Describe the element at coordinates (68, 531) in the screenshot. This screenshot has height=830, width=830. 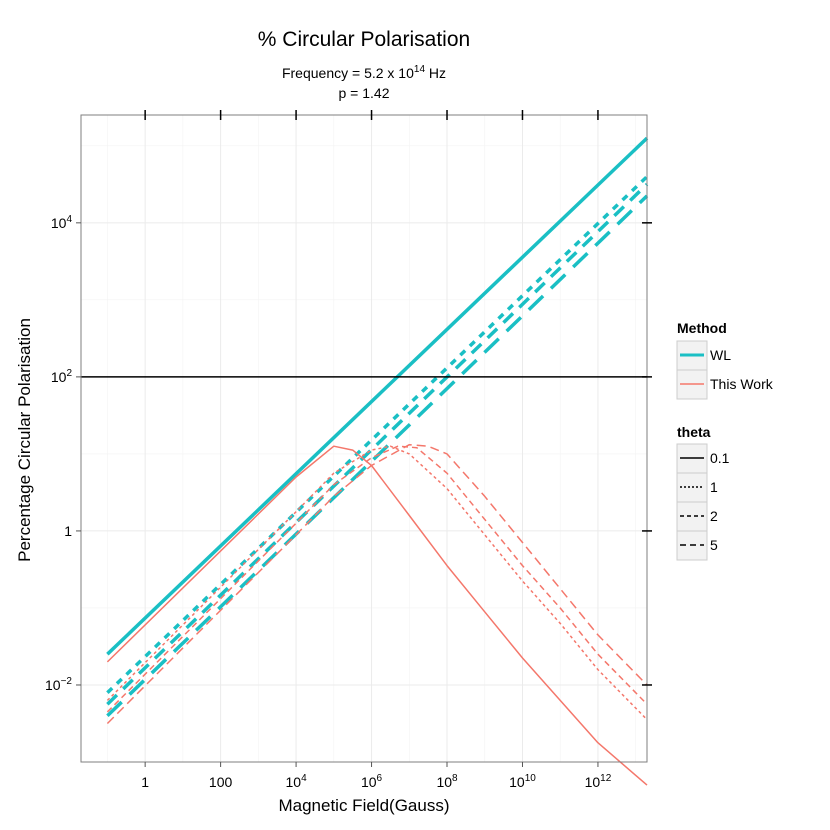
I see `y-tick-label: 1` at that location.